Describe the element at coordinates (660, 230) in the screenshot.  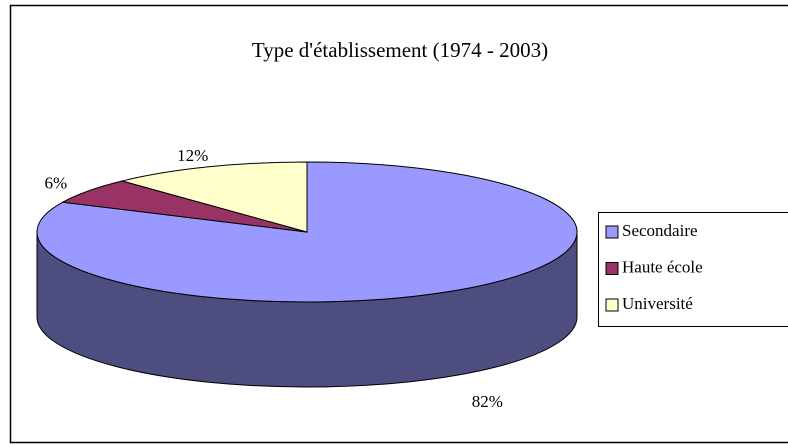
I see `legend-label: Secondaire` at that location.